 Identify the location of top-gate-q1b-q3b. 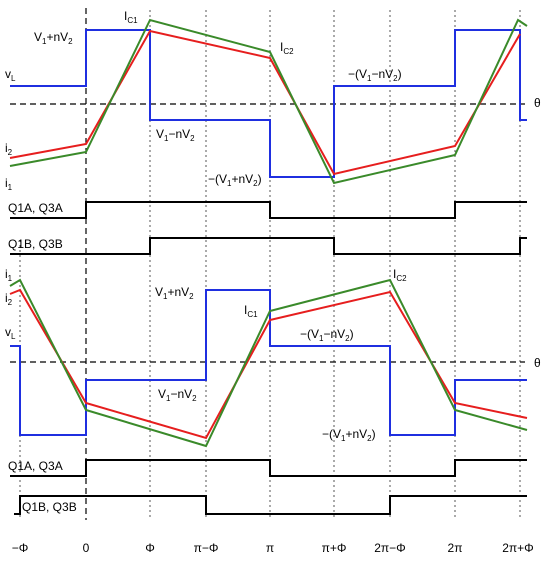
(268, 246).